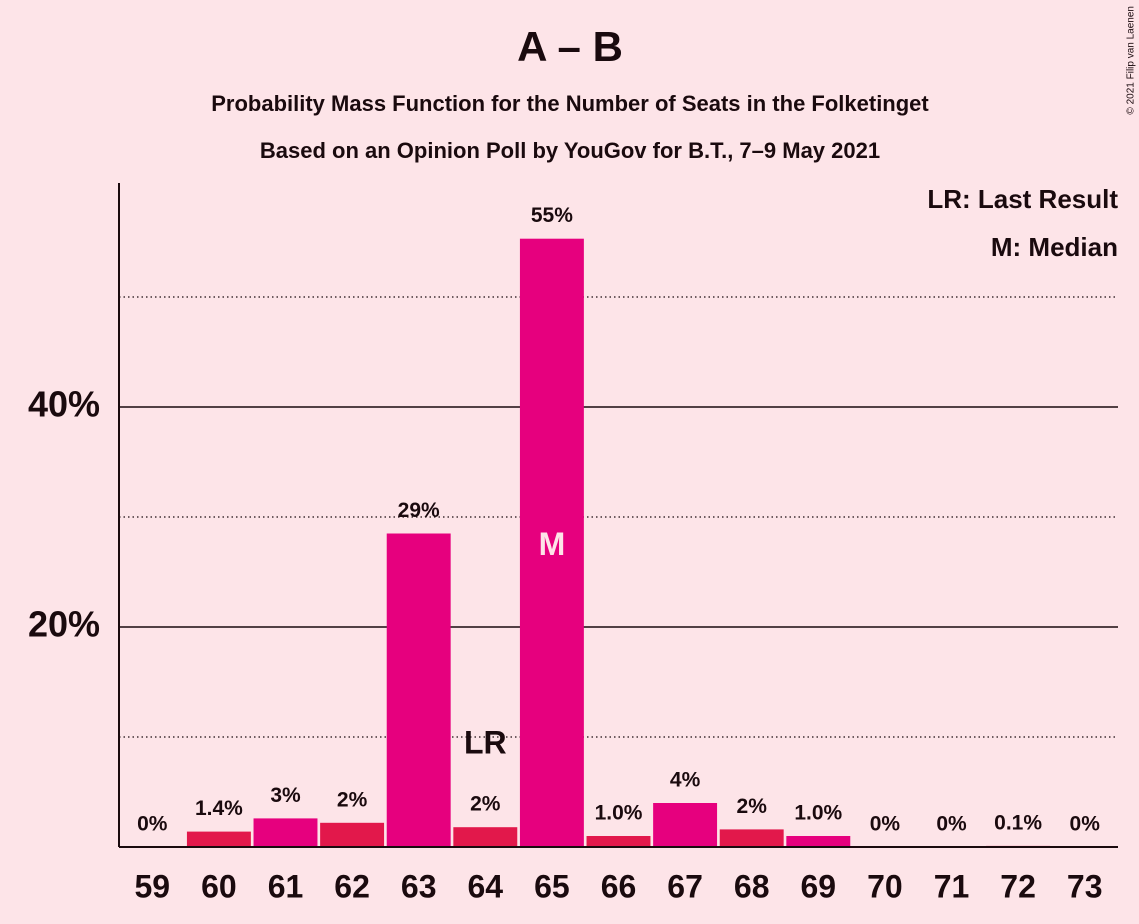 Image resolution: width=1139 pixels, height=924 pixels. What do you see at coordinates (1018, 886) in the screenshot?
I see `x-tick-label: 72` at bounding box center [1018, 886].